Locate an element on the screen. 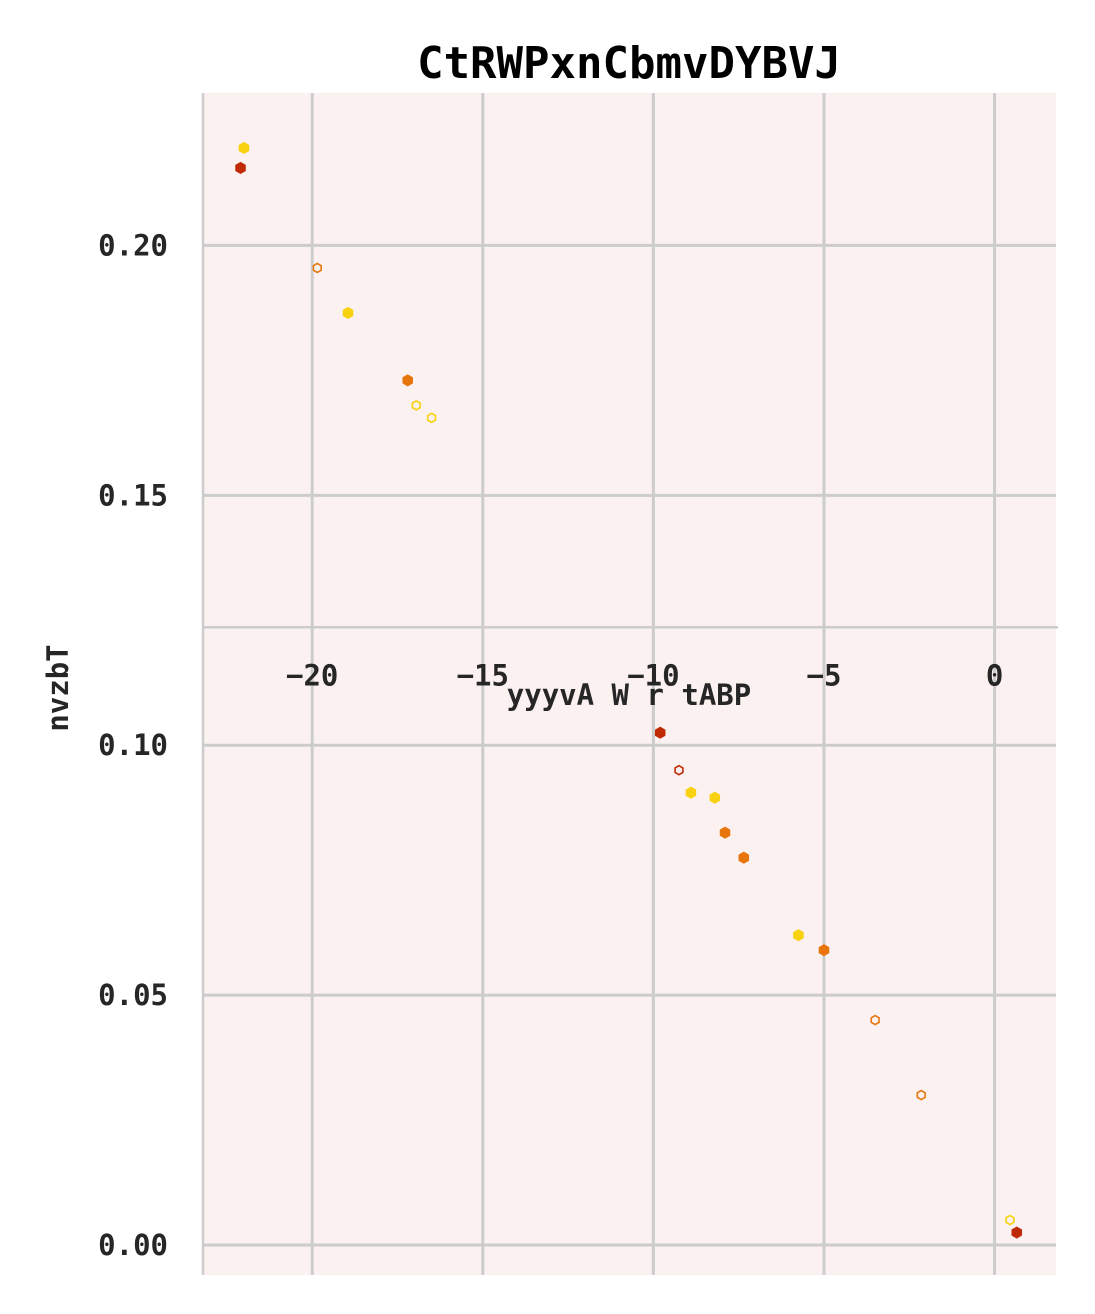 Image resolution: width=1095 pixels, height=1314 pixels. chart-title: CtRWPxnCbmvDYBVJ is located at coordinates (629, 63).